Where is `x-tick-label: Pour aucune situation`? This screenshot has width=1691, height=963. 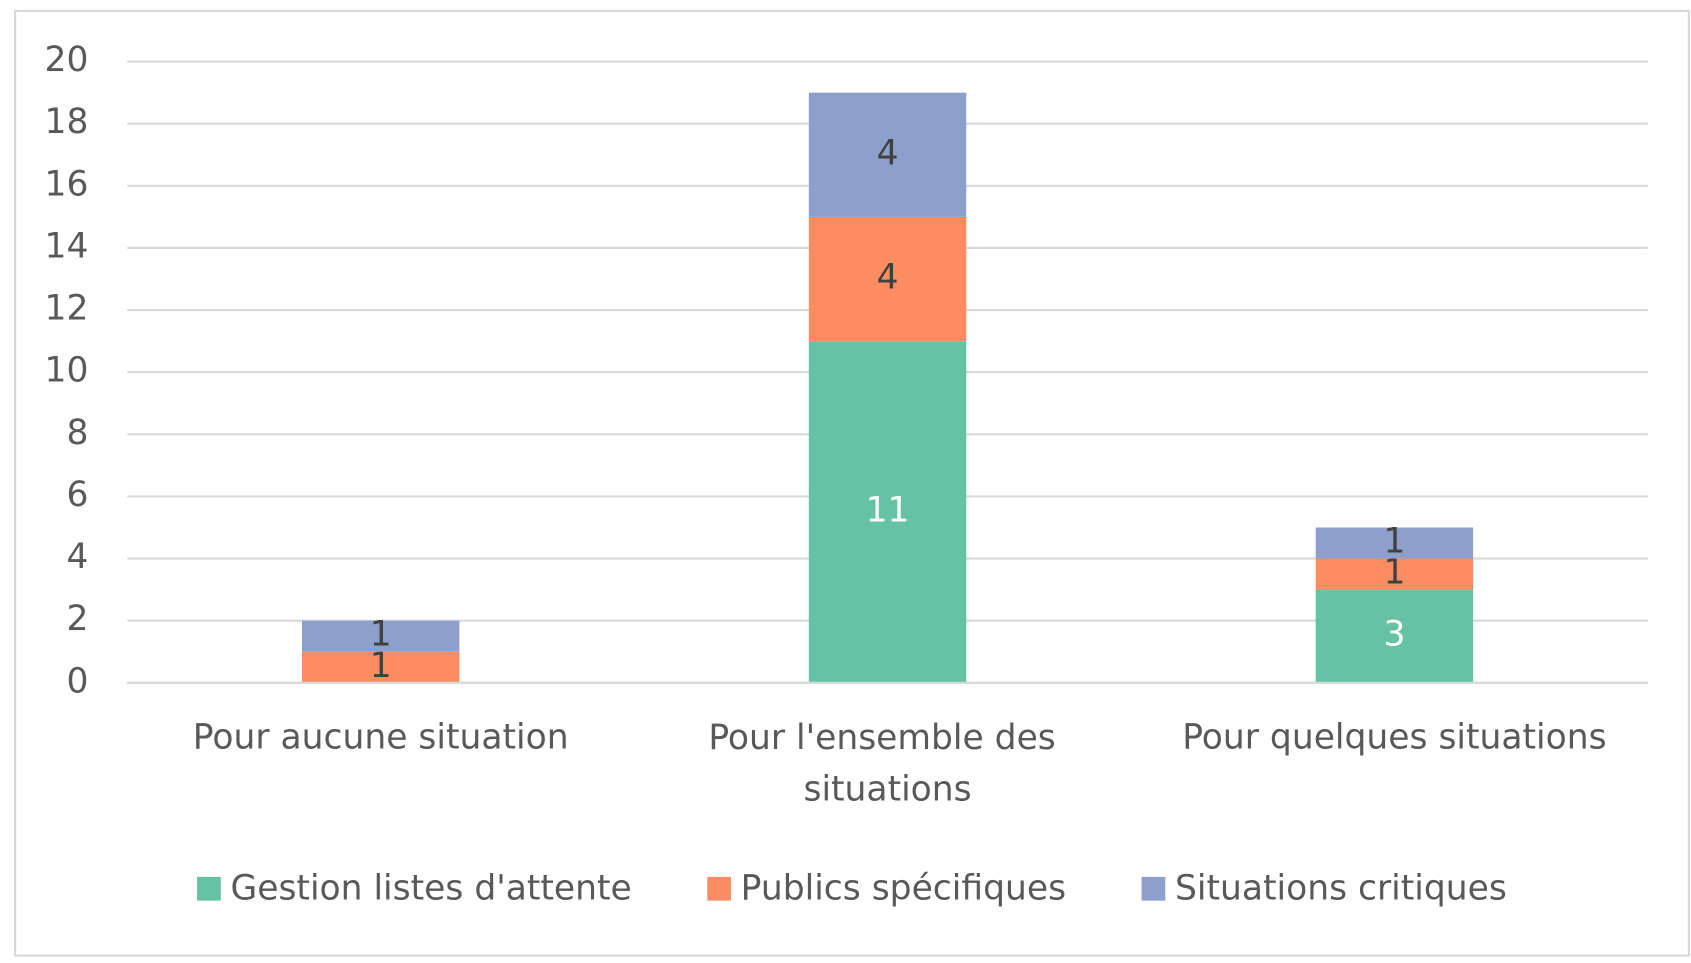 x-tick-label: Pour aucune situation is located at coordinates (381, 737).